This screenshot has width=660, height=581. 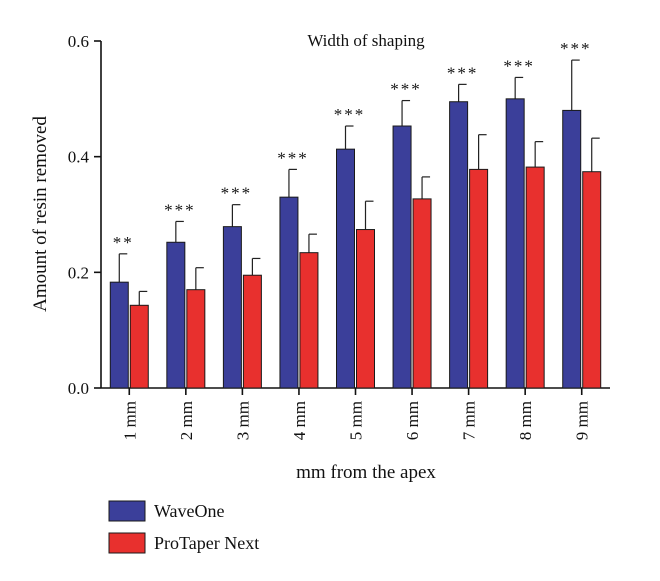 What do you see at coordinates (525, 420) in the screenshot?
I see `x-tick-label: 8 mm` at bounding box center [525, 420].